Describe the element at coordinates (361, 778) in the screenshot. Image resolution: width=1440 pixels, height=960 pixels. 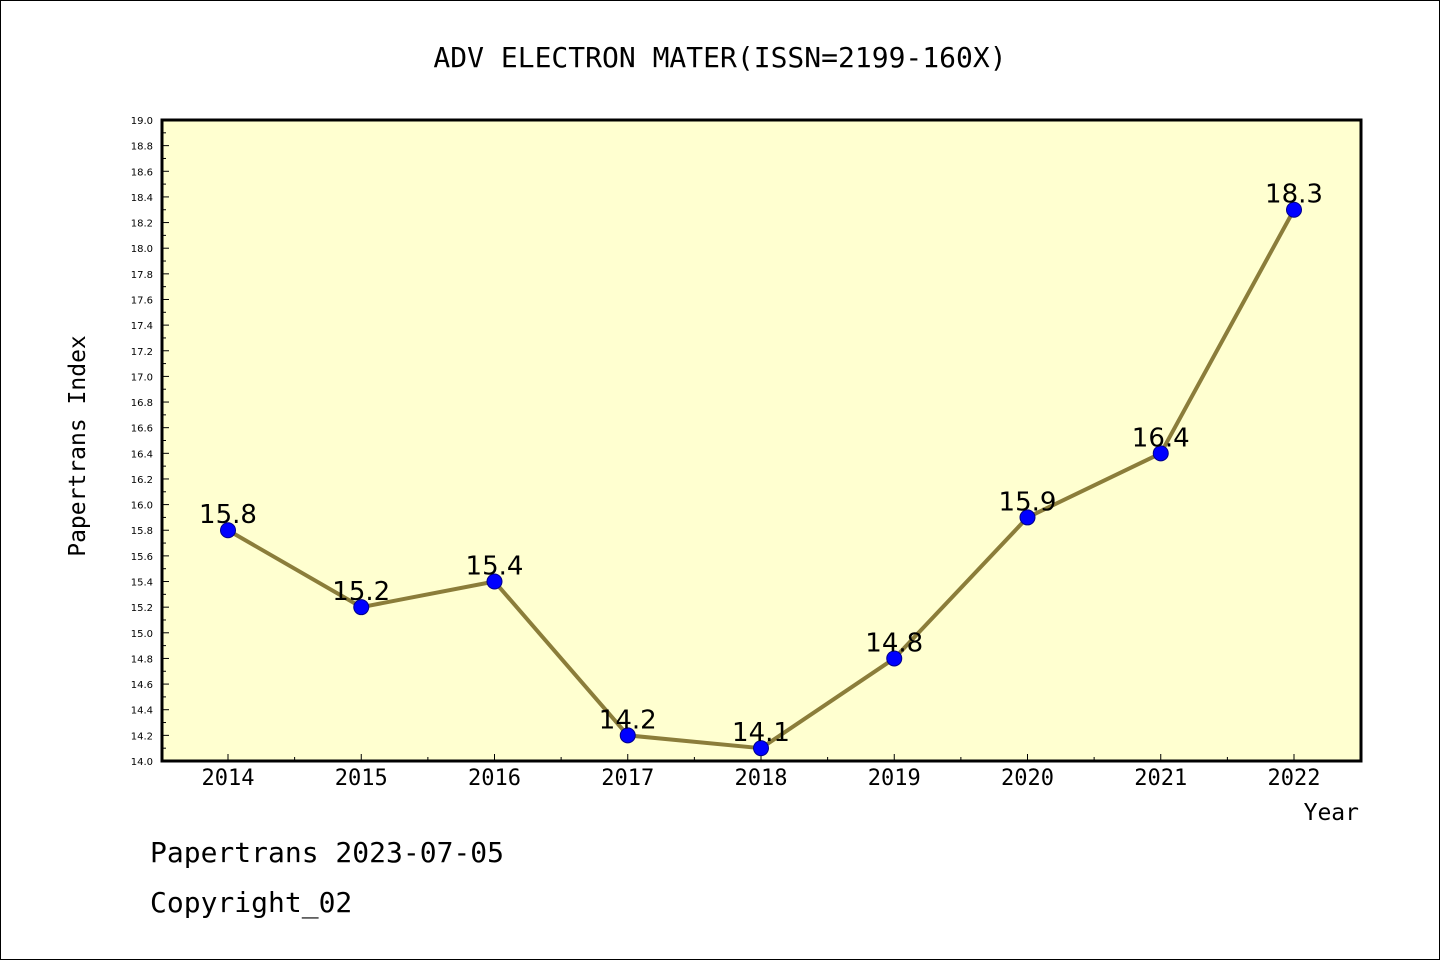
I see `x-tick-label: 2015` at that location.